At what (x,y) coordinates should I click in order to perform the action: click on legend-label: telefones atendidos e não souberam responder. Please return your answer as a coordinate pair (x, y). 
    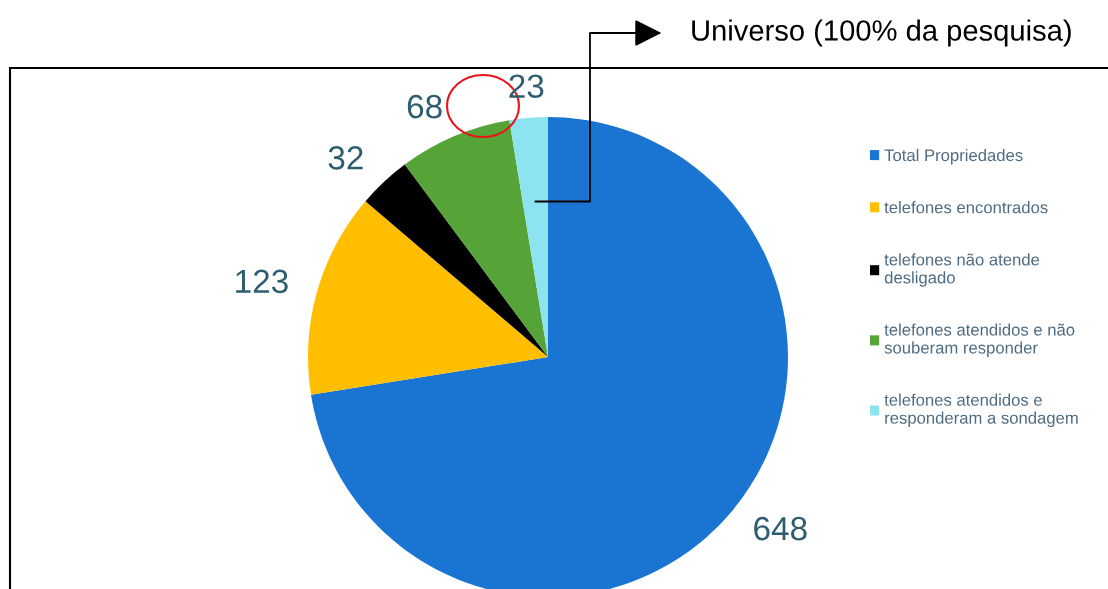
    Looking at the image, I should click on (979, 340).